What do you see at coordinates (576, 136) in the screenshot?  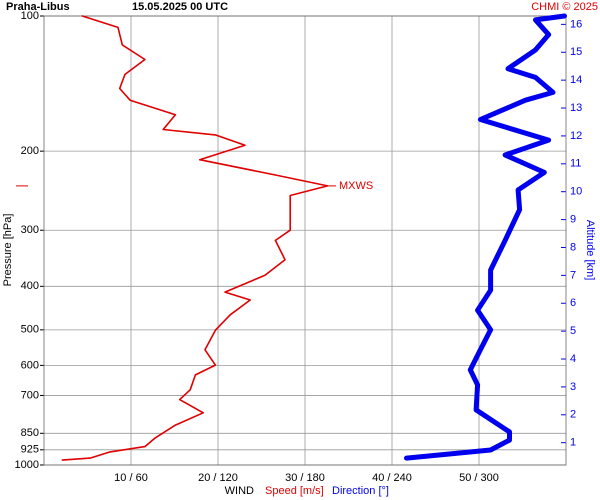 I see `y2-tick-label: 12` at bounding box center [576, 136].